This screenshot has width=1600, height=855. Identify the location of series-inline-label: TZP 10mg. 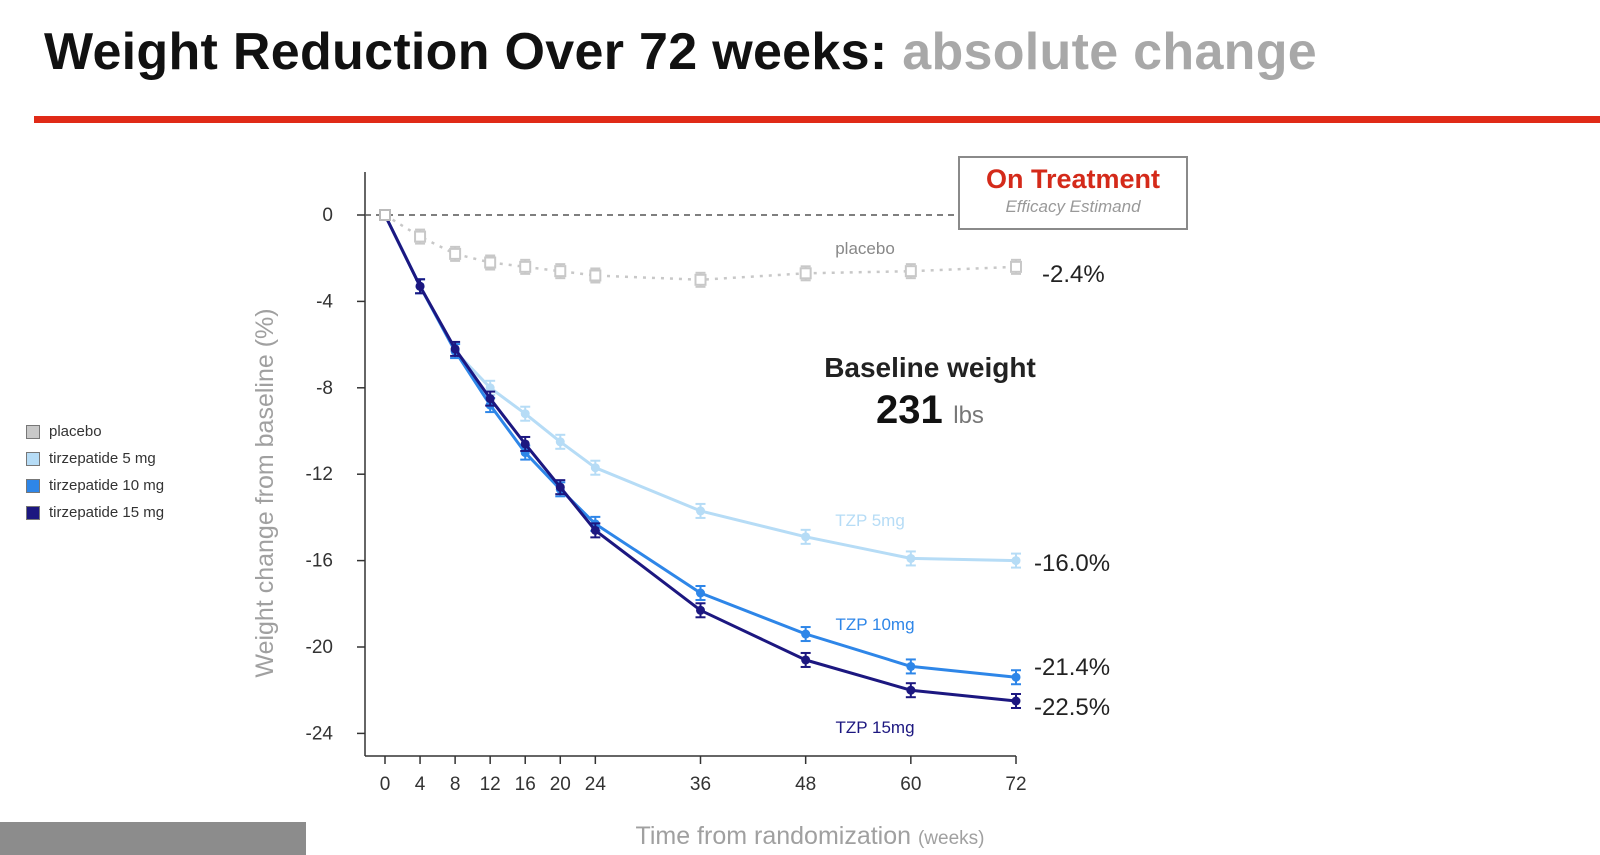
(874, 624).